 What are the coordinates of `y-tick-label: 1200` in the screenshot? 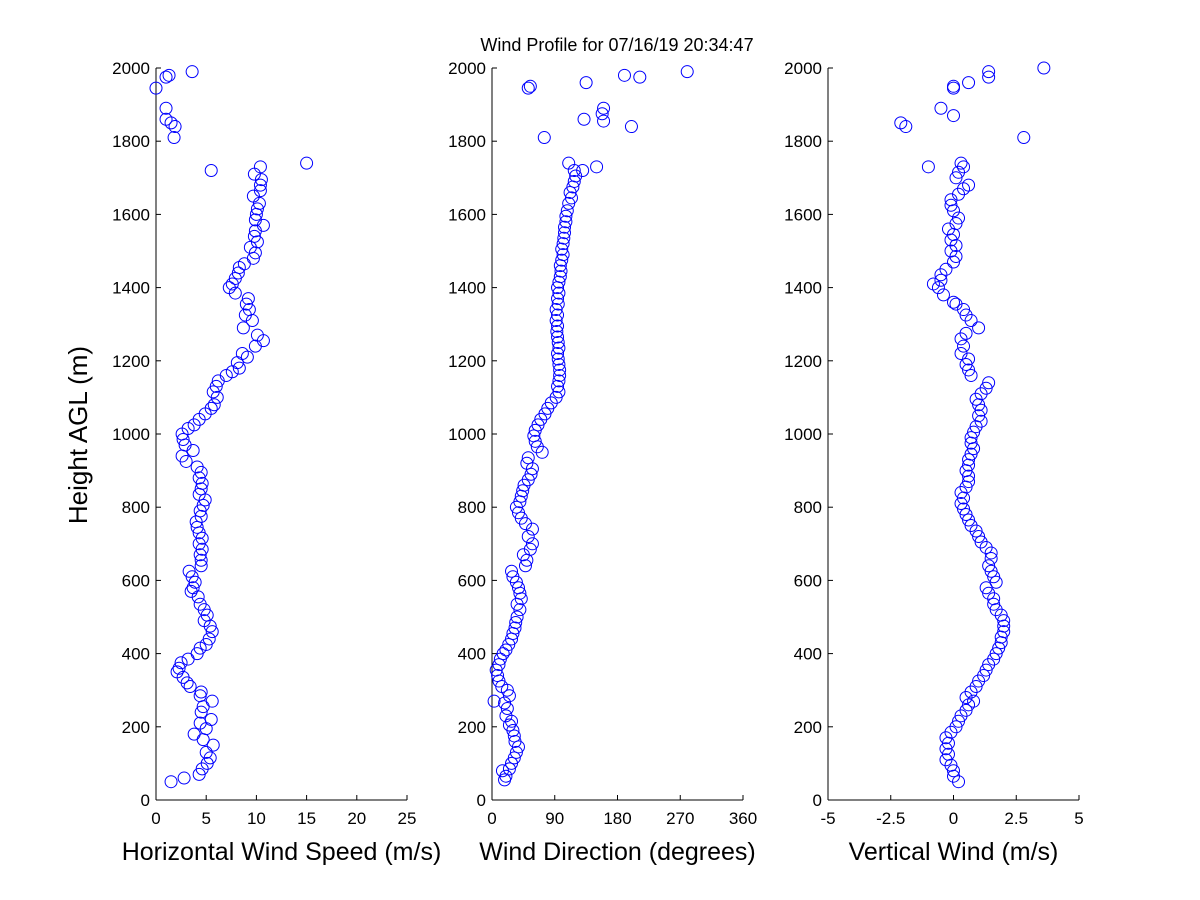 It's located at (131, 361).